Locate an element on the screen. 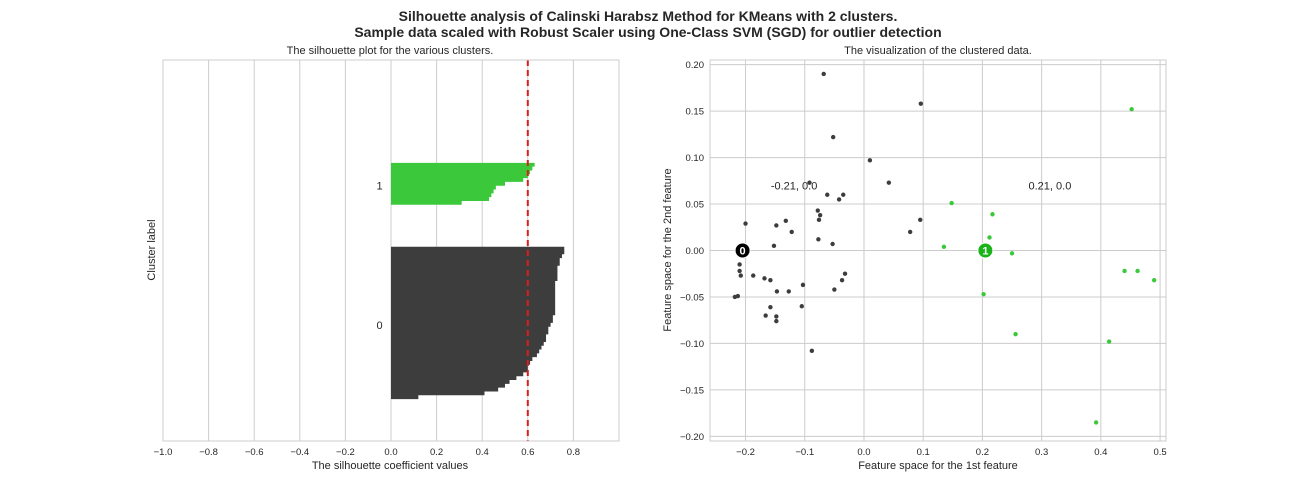 The image size is (1296, 504). cluster-label-1: 1 is located at coordinates (380, 187).